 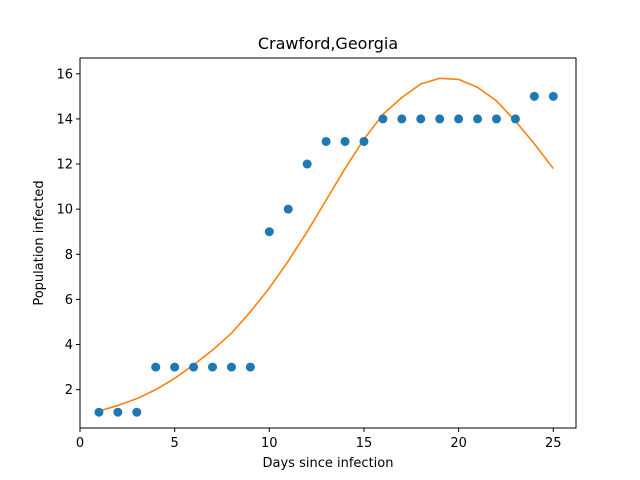 What do you see at coordinates (80, 443) in the screenshot?
I see `x-tick-label: 0` at bounding box center [80, 443].